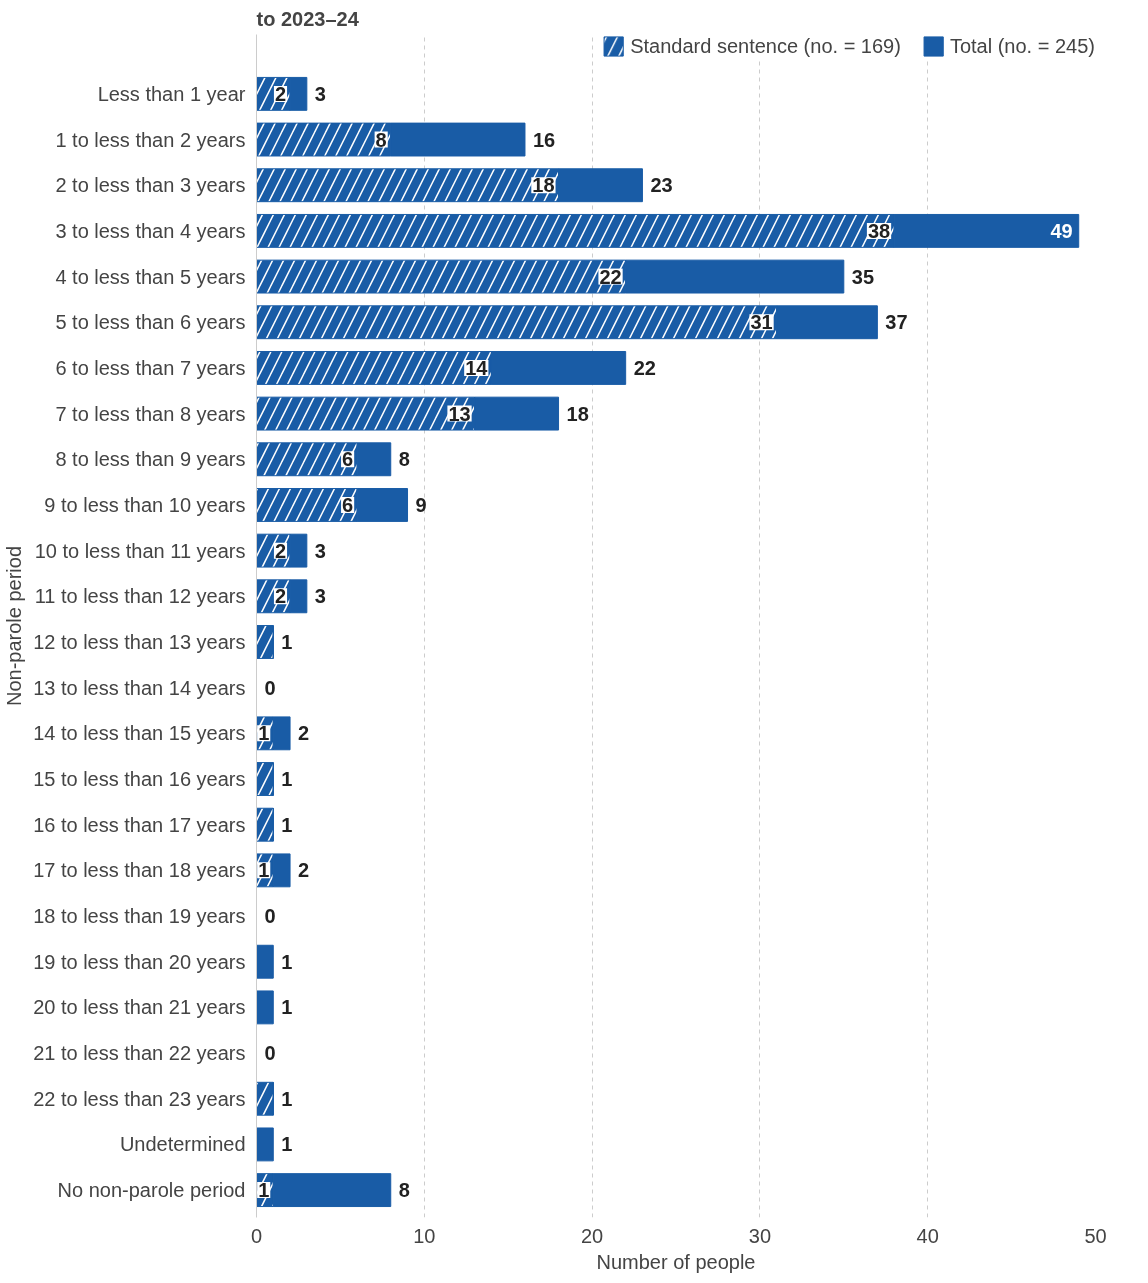 The height and width of the screenshot is (1283, 1148). I want to click on y-tick-label: No non-parole period, so click(151, 1190).